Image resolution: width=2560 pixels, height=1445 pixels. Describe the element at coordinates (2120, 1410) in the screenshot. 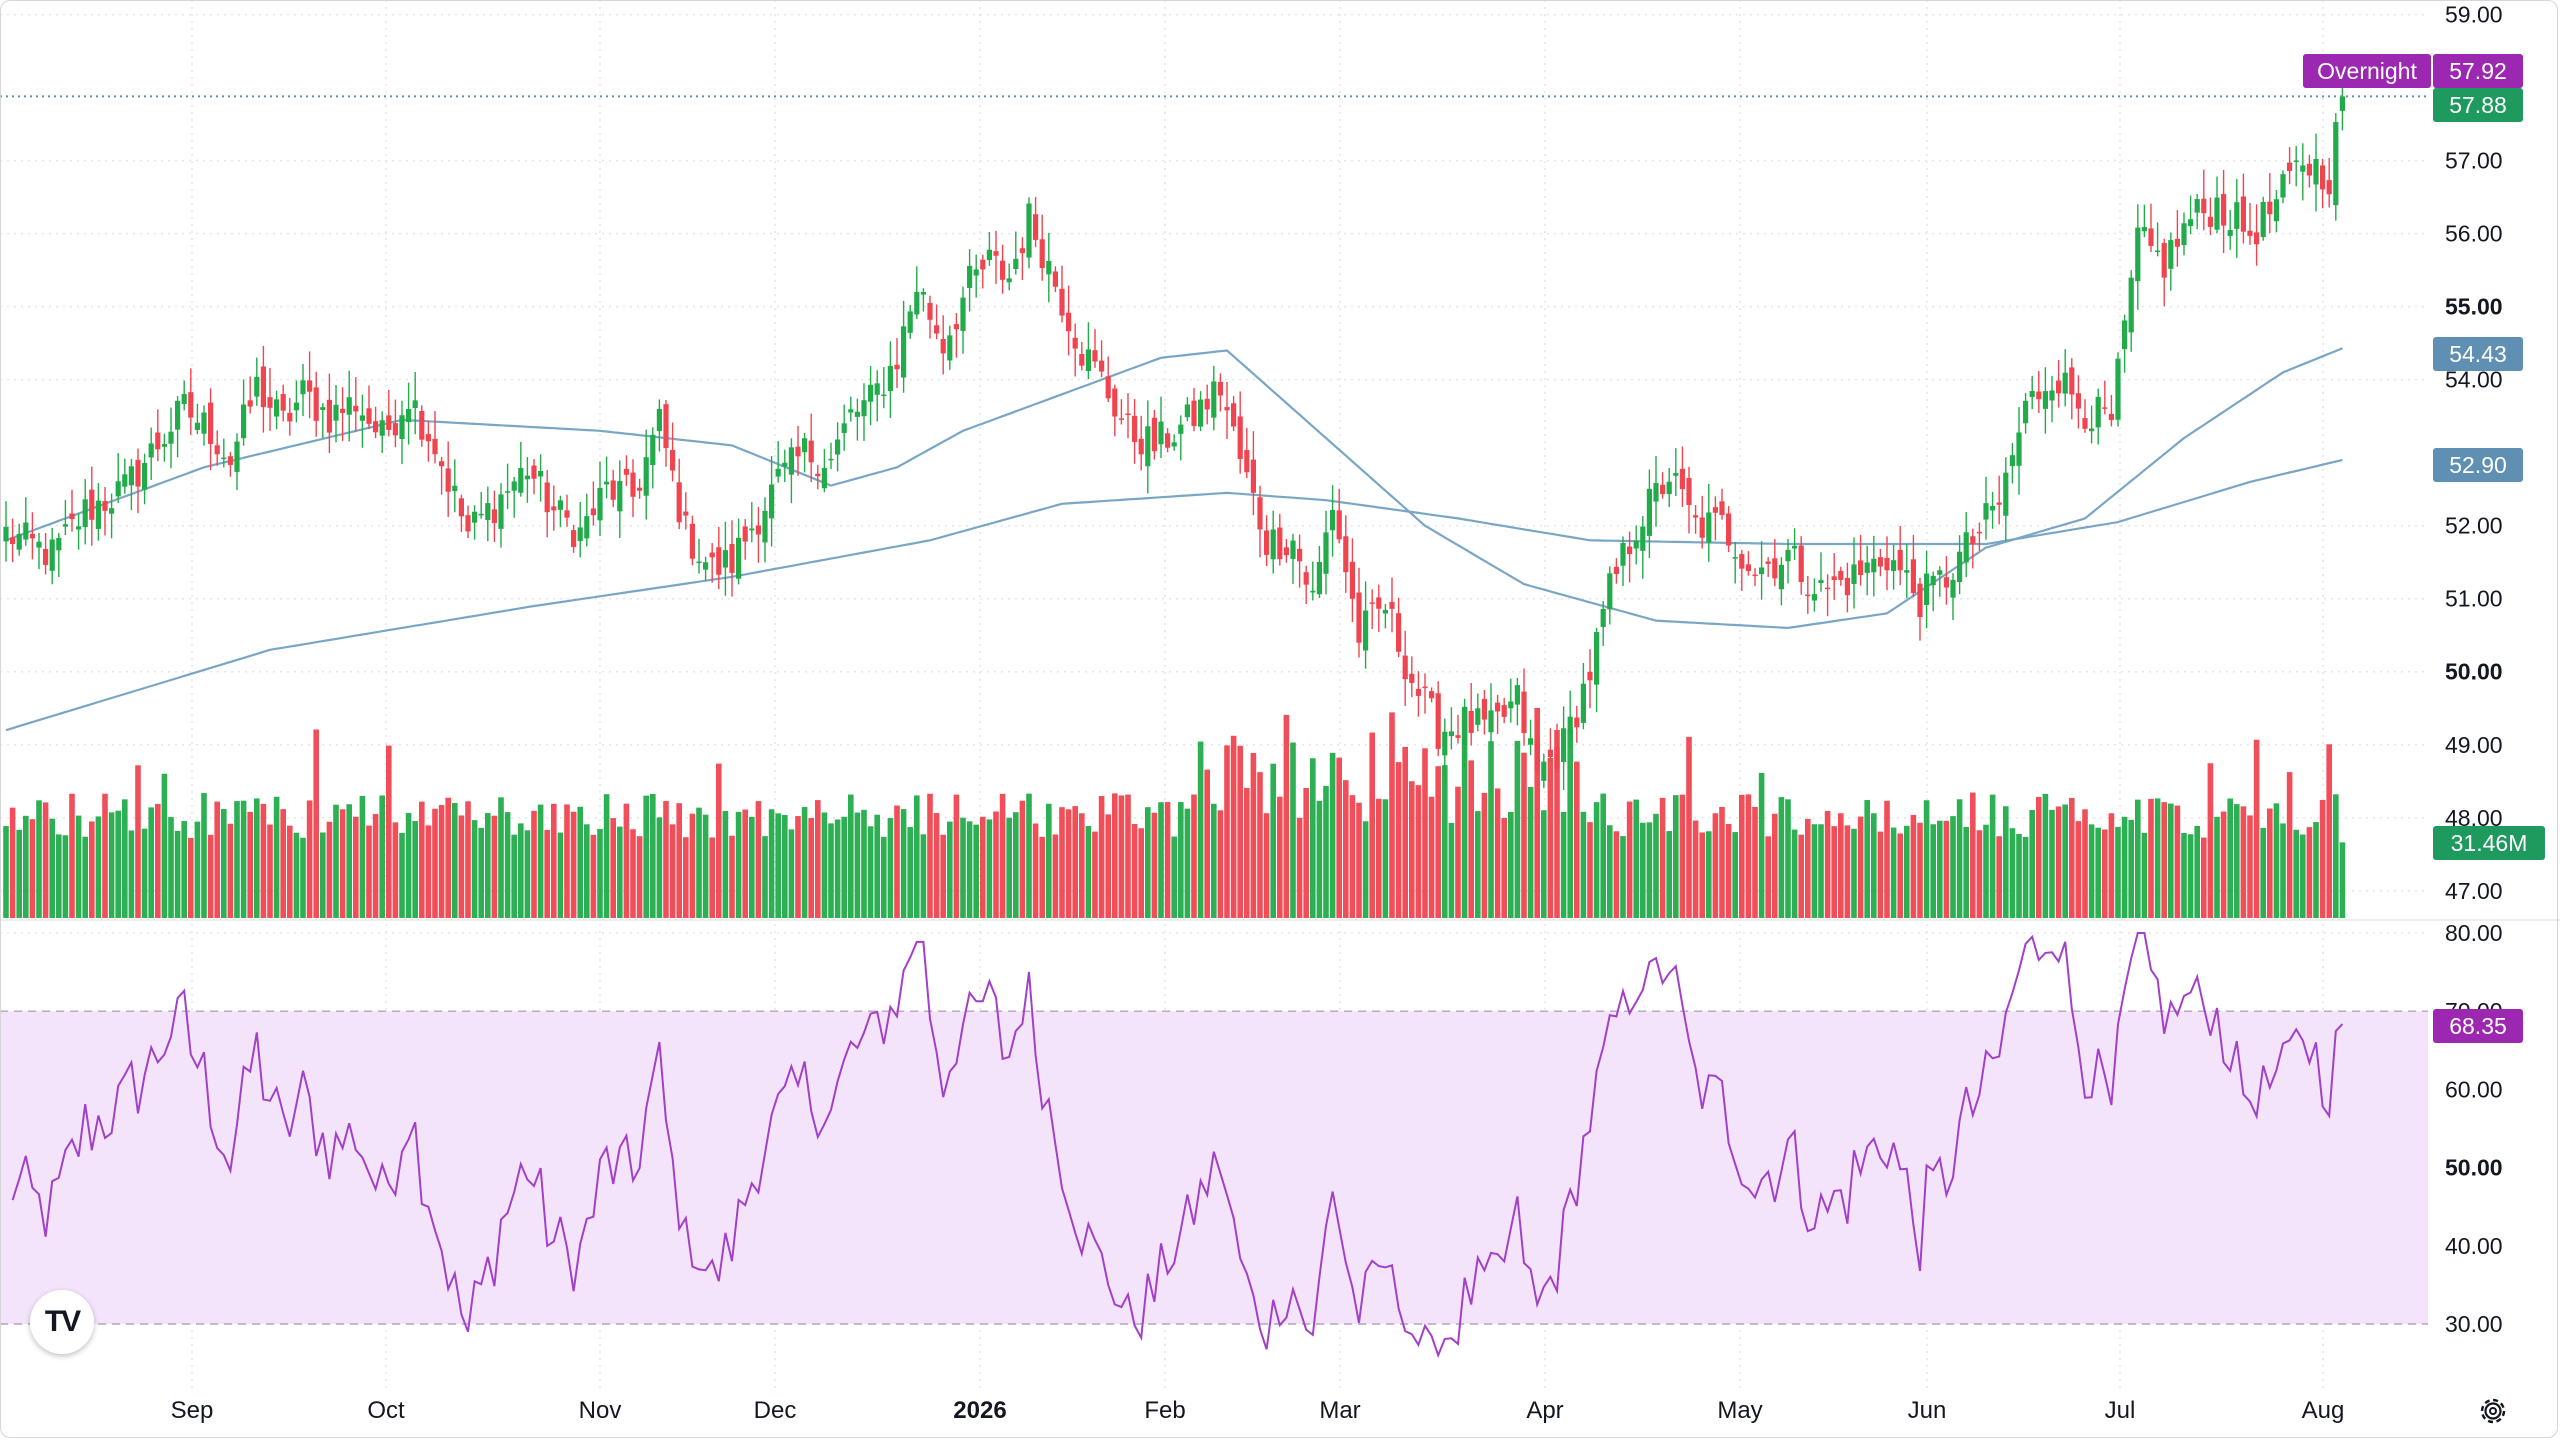

I see `time-axis-label: Jul` at that location.